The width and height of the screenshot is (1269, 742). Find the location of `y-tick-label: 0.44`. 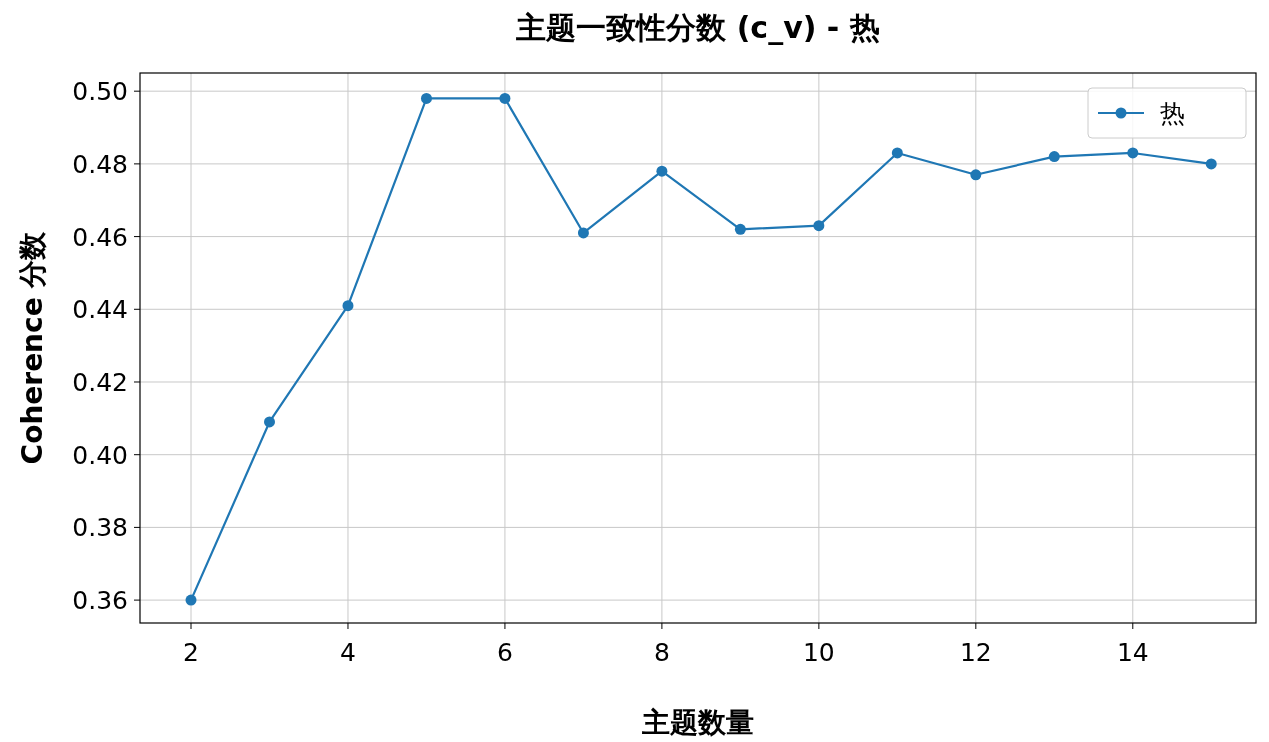

y-tick-label: 0.44 is located at coordinates (100, 310).